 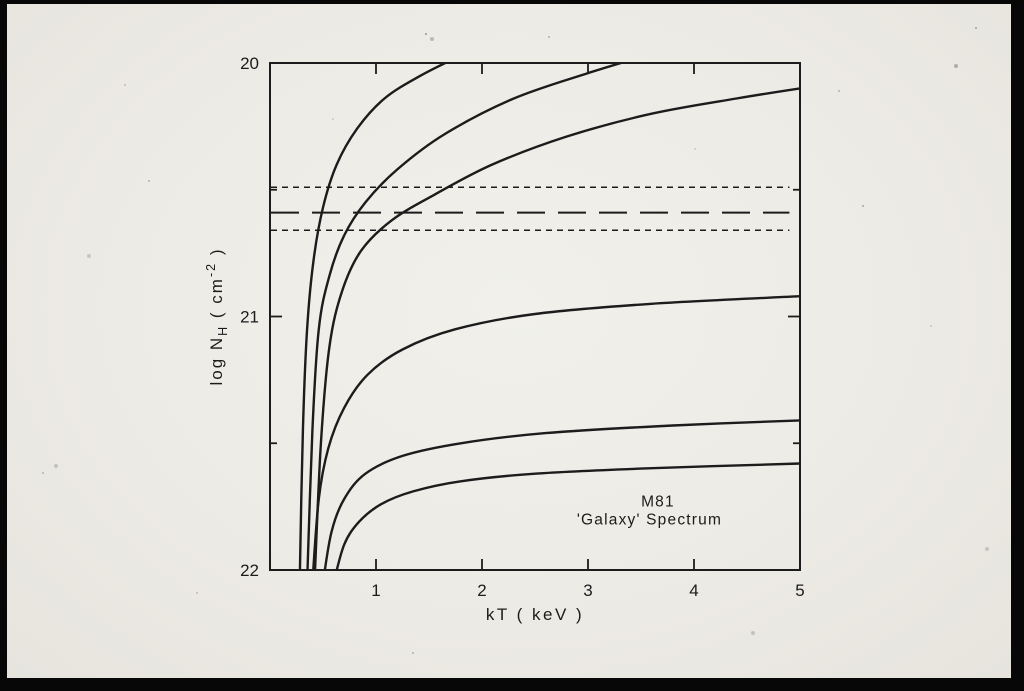 What do you see at coordinates (530, 209) in the screenshot?
I see `reference-lines` at bounding box center [530, 209].